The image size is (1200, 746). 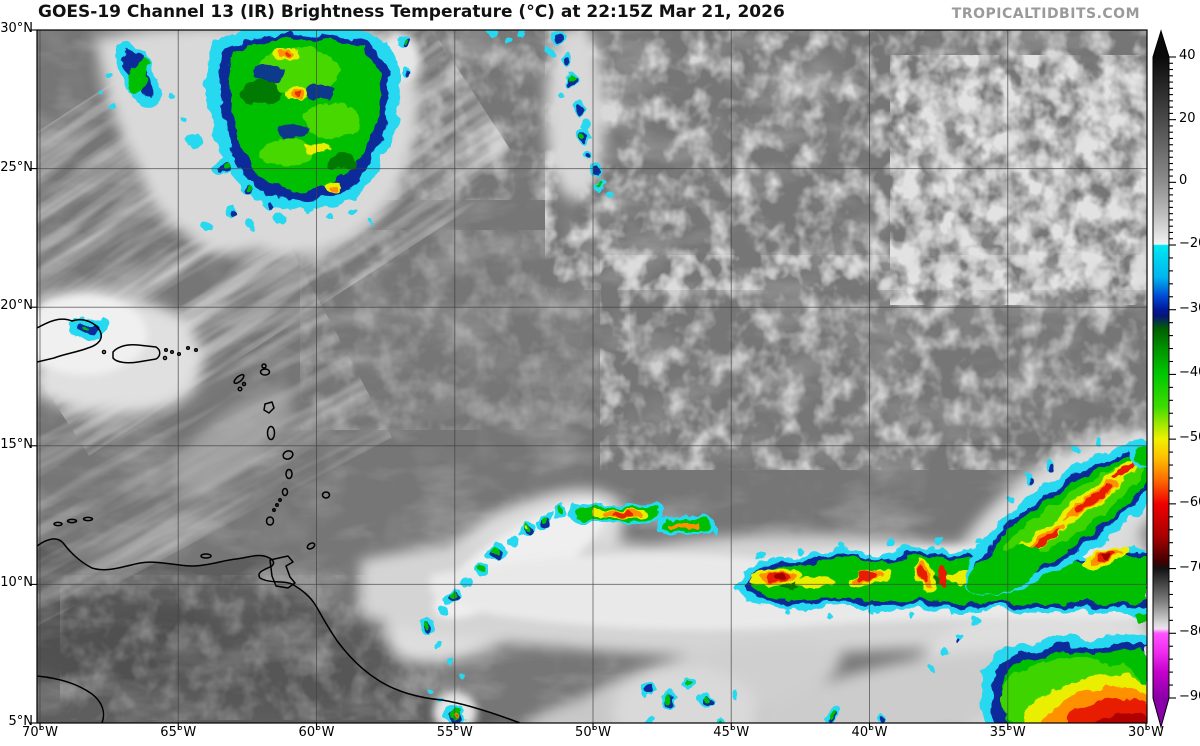 I want to click on lon-label-55W: 55°W, so click(x=454, y=732).